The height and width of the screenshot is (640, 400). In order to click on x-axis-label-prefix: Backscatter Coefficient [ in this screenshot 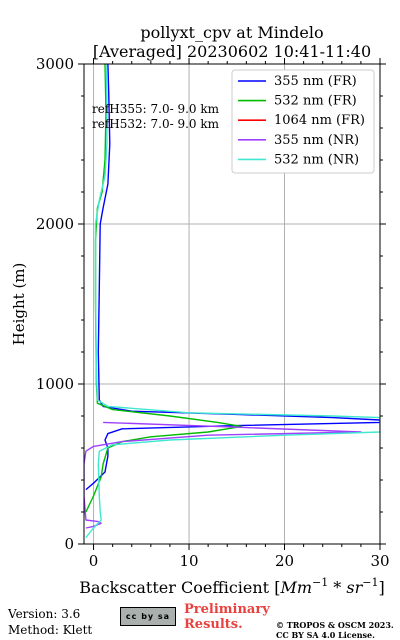, I will do `click(179, 587)`.